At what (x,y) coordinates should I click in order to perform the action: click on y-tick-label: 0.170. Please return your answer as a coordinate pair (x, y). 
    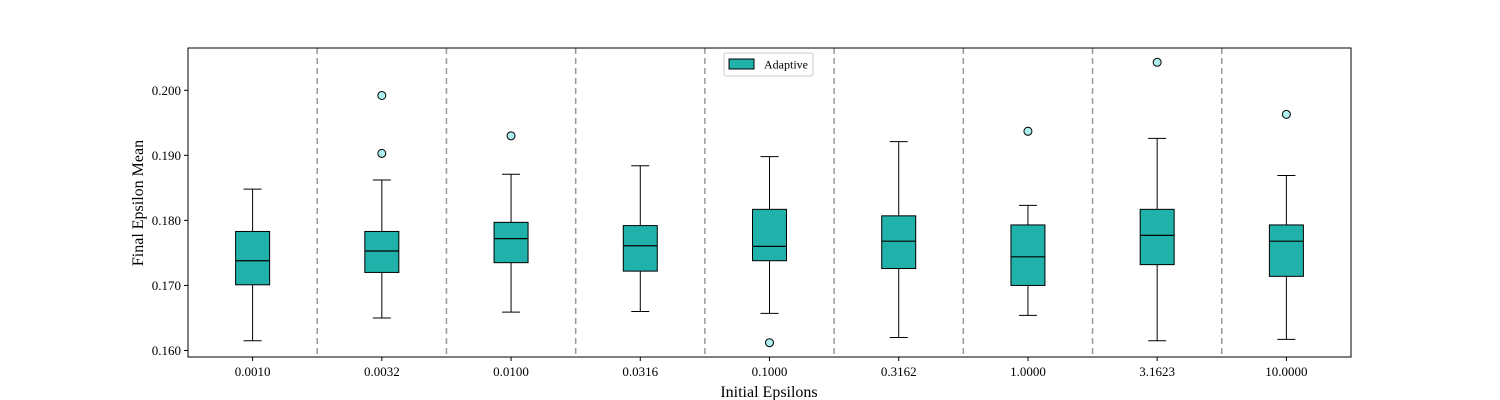
    Looking at the image, I should click on (166, 285).